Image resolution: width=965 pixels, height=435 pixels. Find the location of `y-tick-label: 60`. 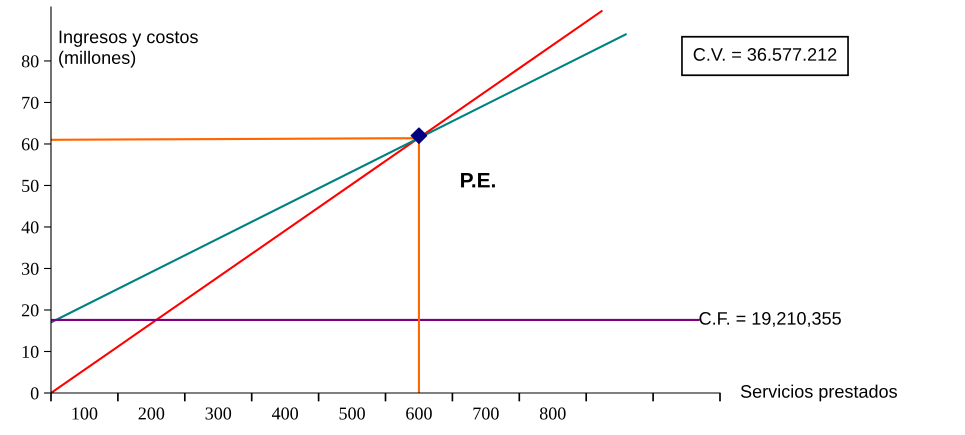

y-tick-label: 60 is located at coordinates (30, 144).